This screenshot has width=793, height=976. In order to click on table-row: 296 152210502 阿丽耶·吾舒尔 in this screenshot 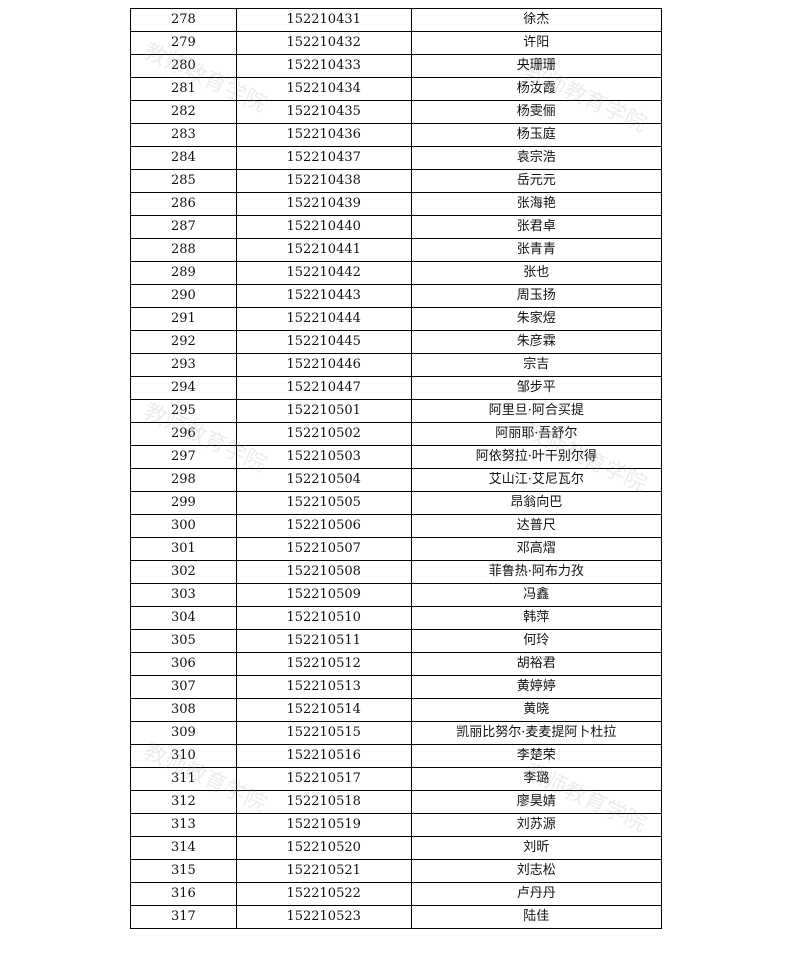, I will do `click(396, 434)`.